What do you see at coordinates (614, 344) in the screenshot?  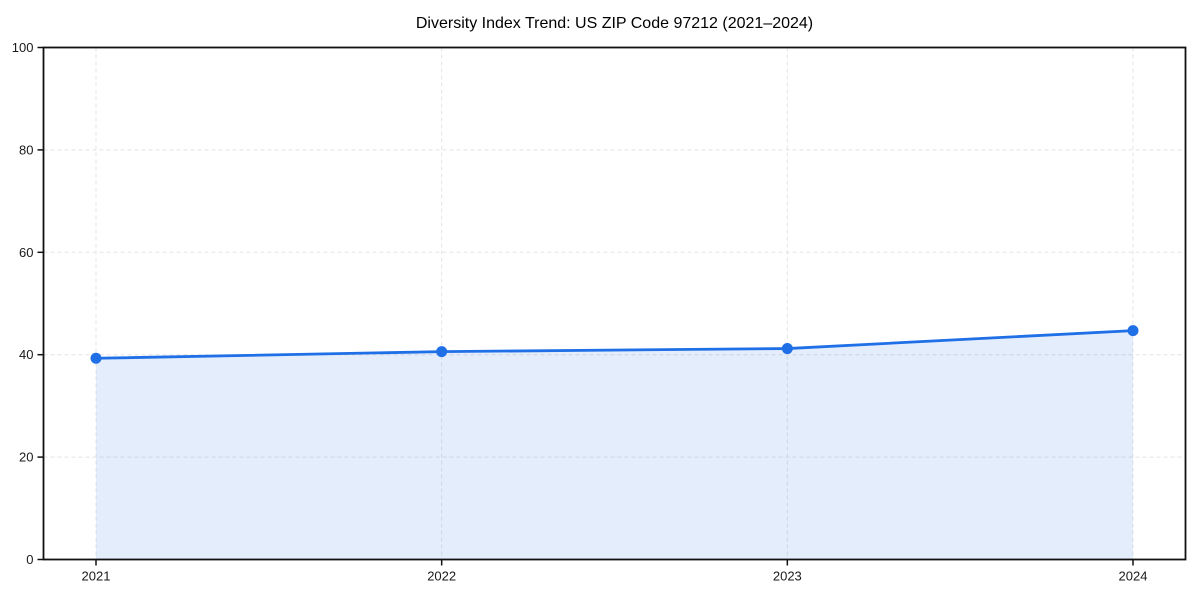 I see `trend-line` at bounding box center [614, 344].